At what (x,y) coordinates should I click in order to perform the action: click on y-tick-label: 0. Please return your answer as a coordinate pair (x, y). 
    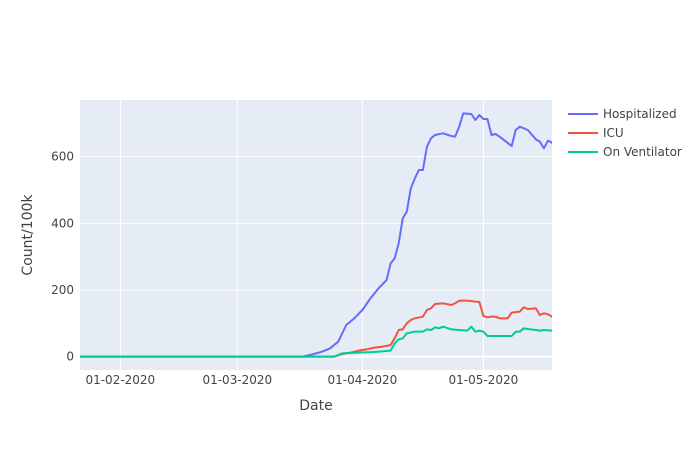
    Looking at the image, I should click on (70, 357).